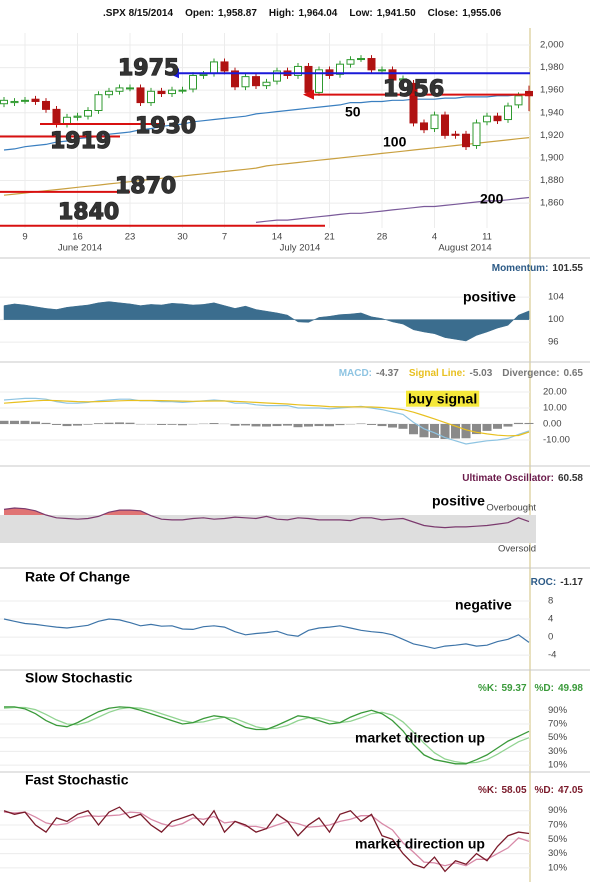 This screenshot has width=590, height=882. Describe the element at coordinates (382, 237) in the screenshot. I see `x-tick-label: 28` at that location.